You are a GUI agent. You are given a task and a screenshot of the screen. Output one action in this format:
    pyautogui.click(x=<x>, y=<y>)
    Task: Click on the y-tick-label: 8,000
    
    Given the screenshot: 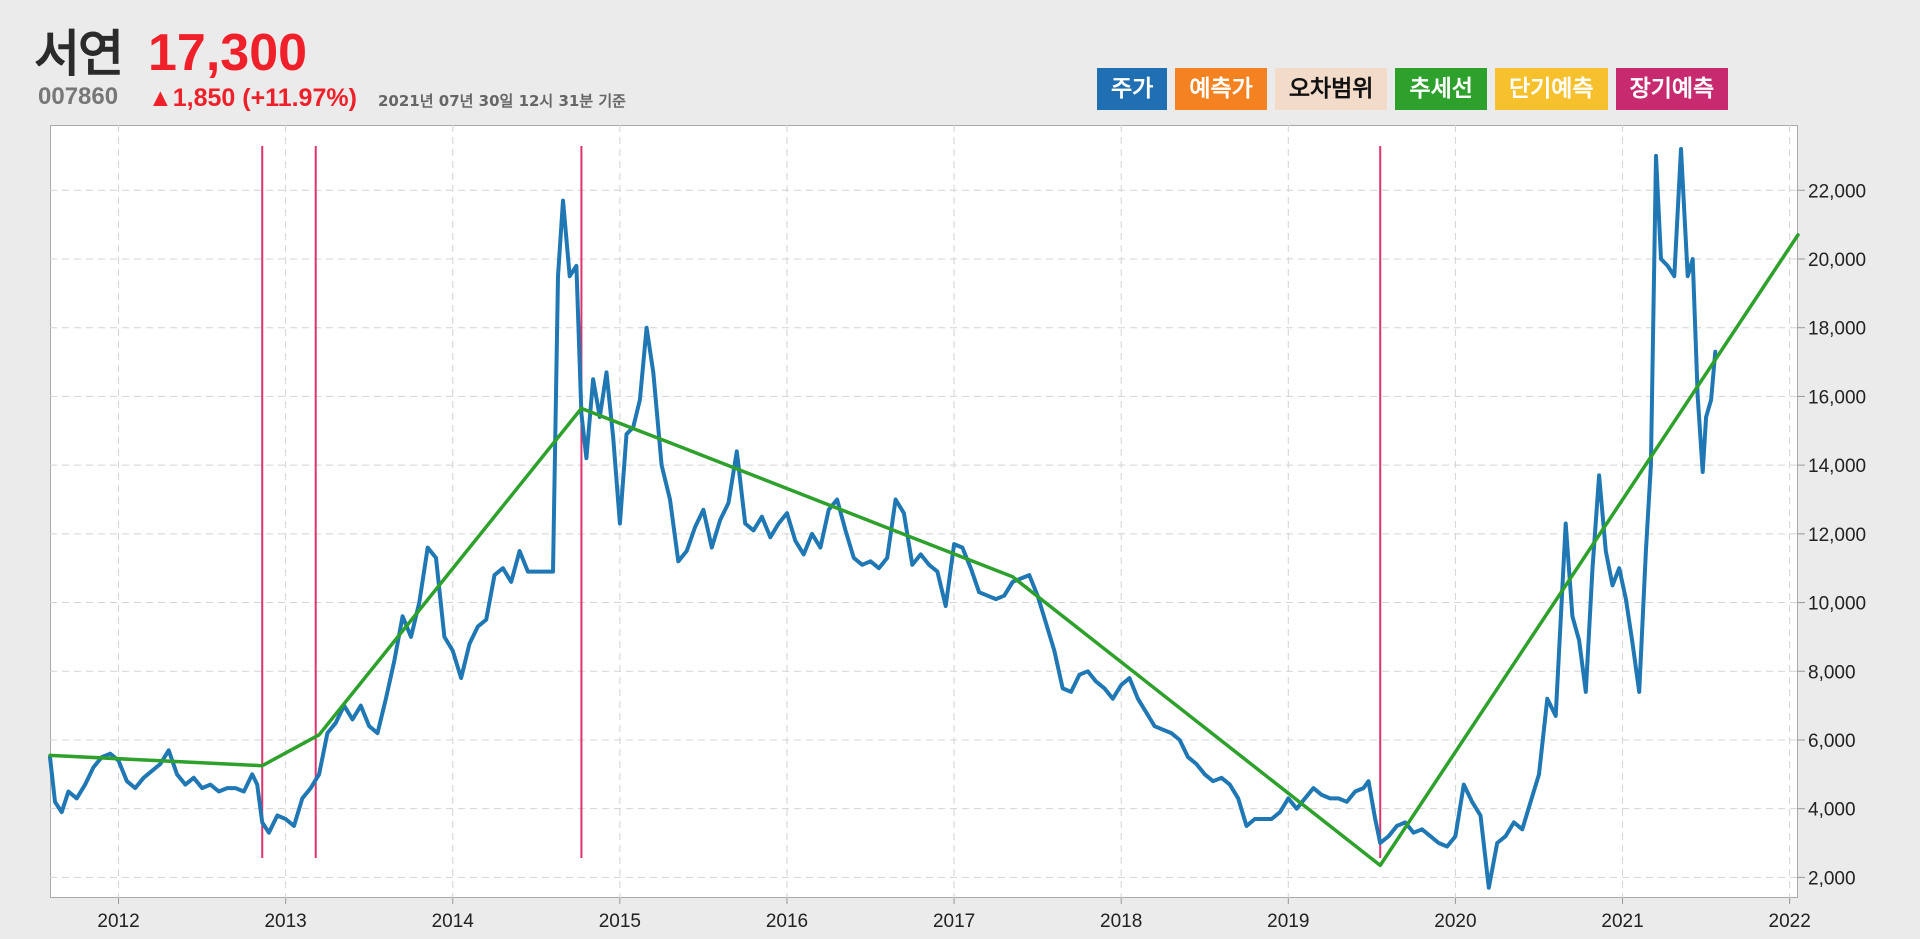 What is the action you would take?
    pyautogui.click(x=1832, y=672)
    